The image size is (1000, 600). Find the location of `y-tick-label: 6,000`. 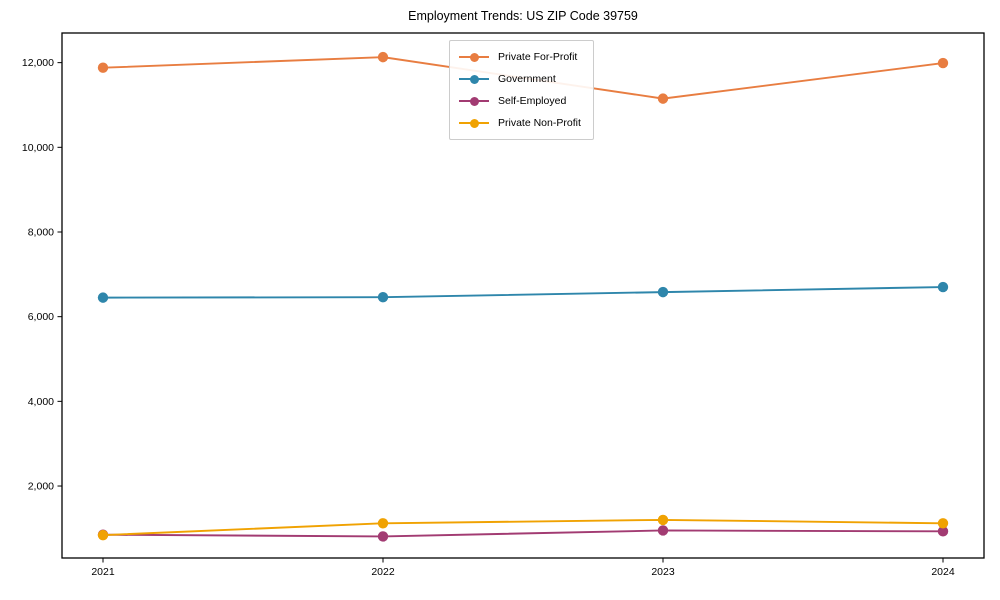

y-tick-label: 6,000 is located at coordinates (41, 317).